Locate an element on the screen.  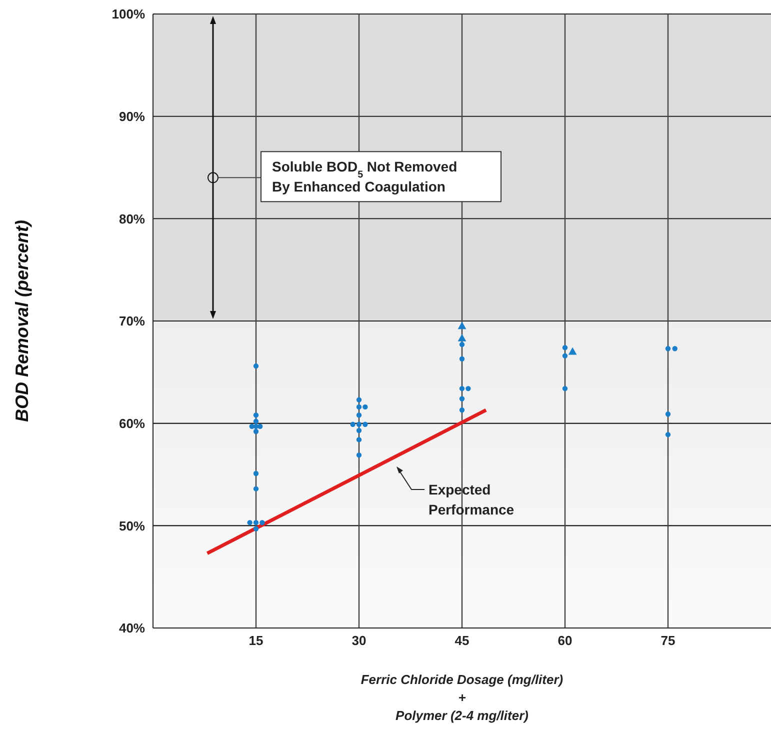
x-axis-title: Ferric Chloride Dosage (mg/liter) + Polymer (2-4 mg/liter) is located at coordinates (462, 697).